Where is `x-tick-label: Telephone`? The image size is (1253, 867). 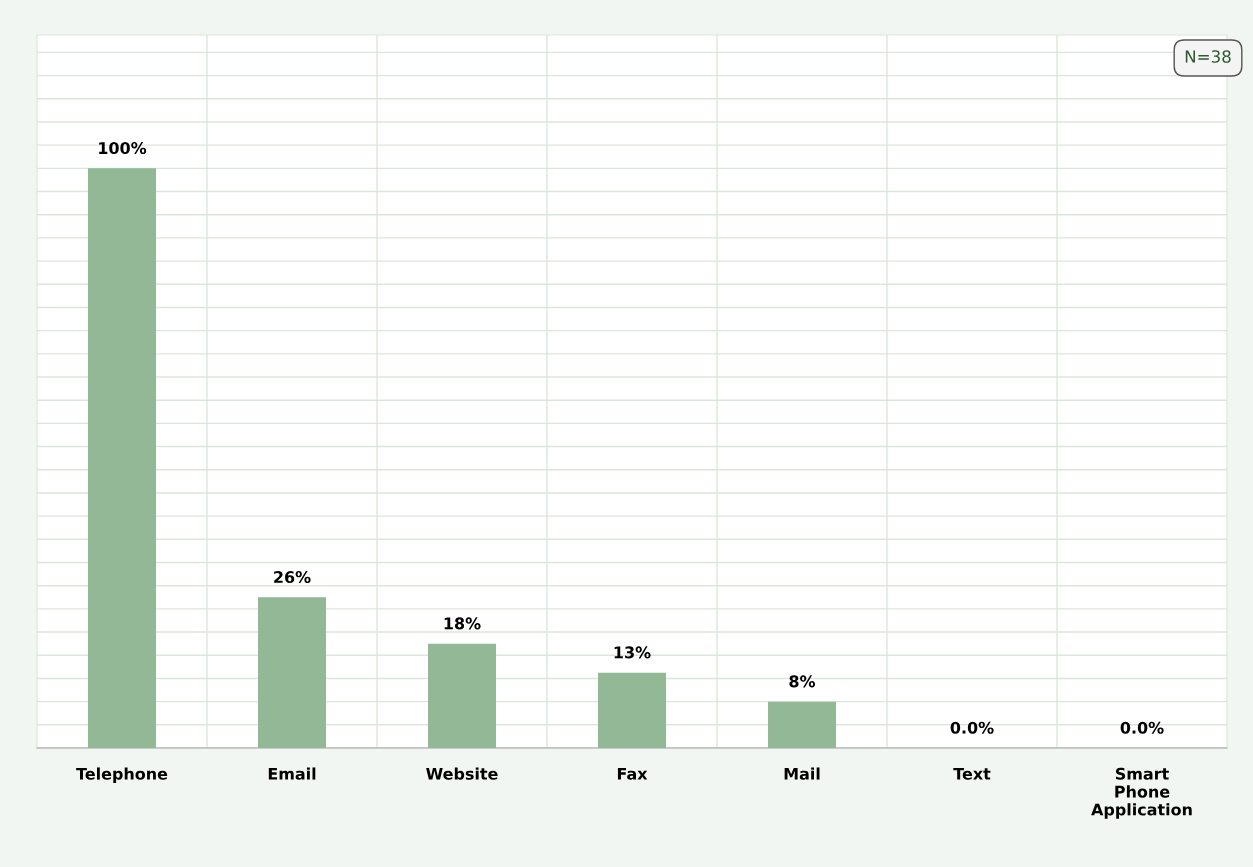 x-tick-label: Telephone is located at coordinates (122, 775).